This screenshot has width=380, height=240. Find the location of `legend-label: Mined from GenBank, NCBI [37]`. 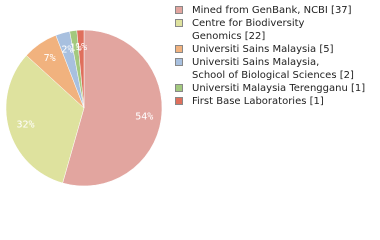

legend-label: Mined from GenBank, NCBI [37] is located at coordinates (272, 10).